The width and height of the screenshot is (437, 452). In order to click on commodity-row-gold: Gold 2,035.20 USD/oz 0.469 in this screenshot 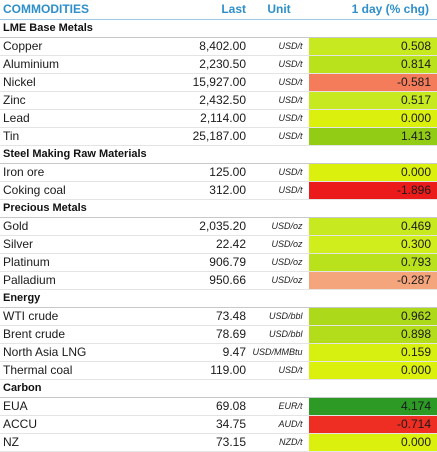, I will do `click(218, 226)`.